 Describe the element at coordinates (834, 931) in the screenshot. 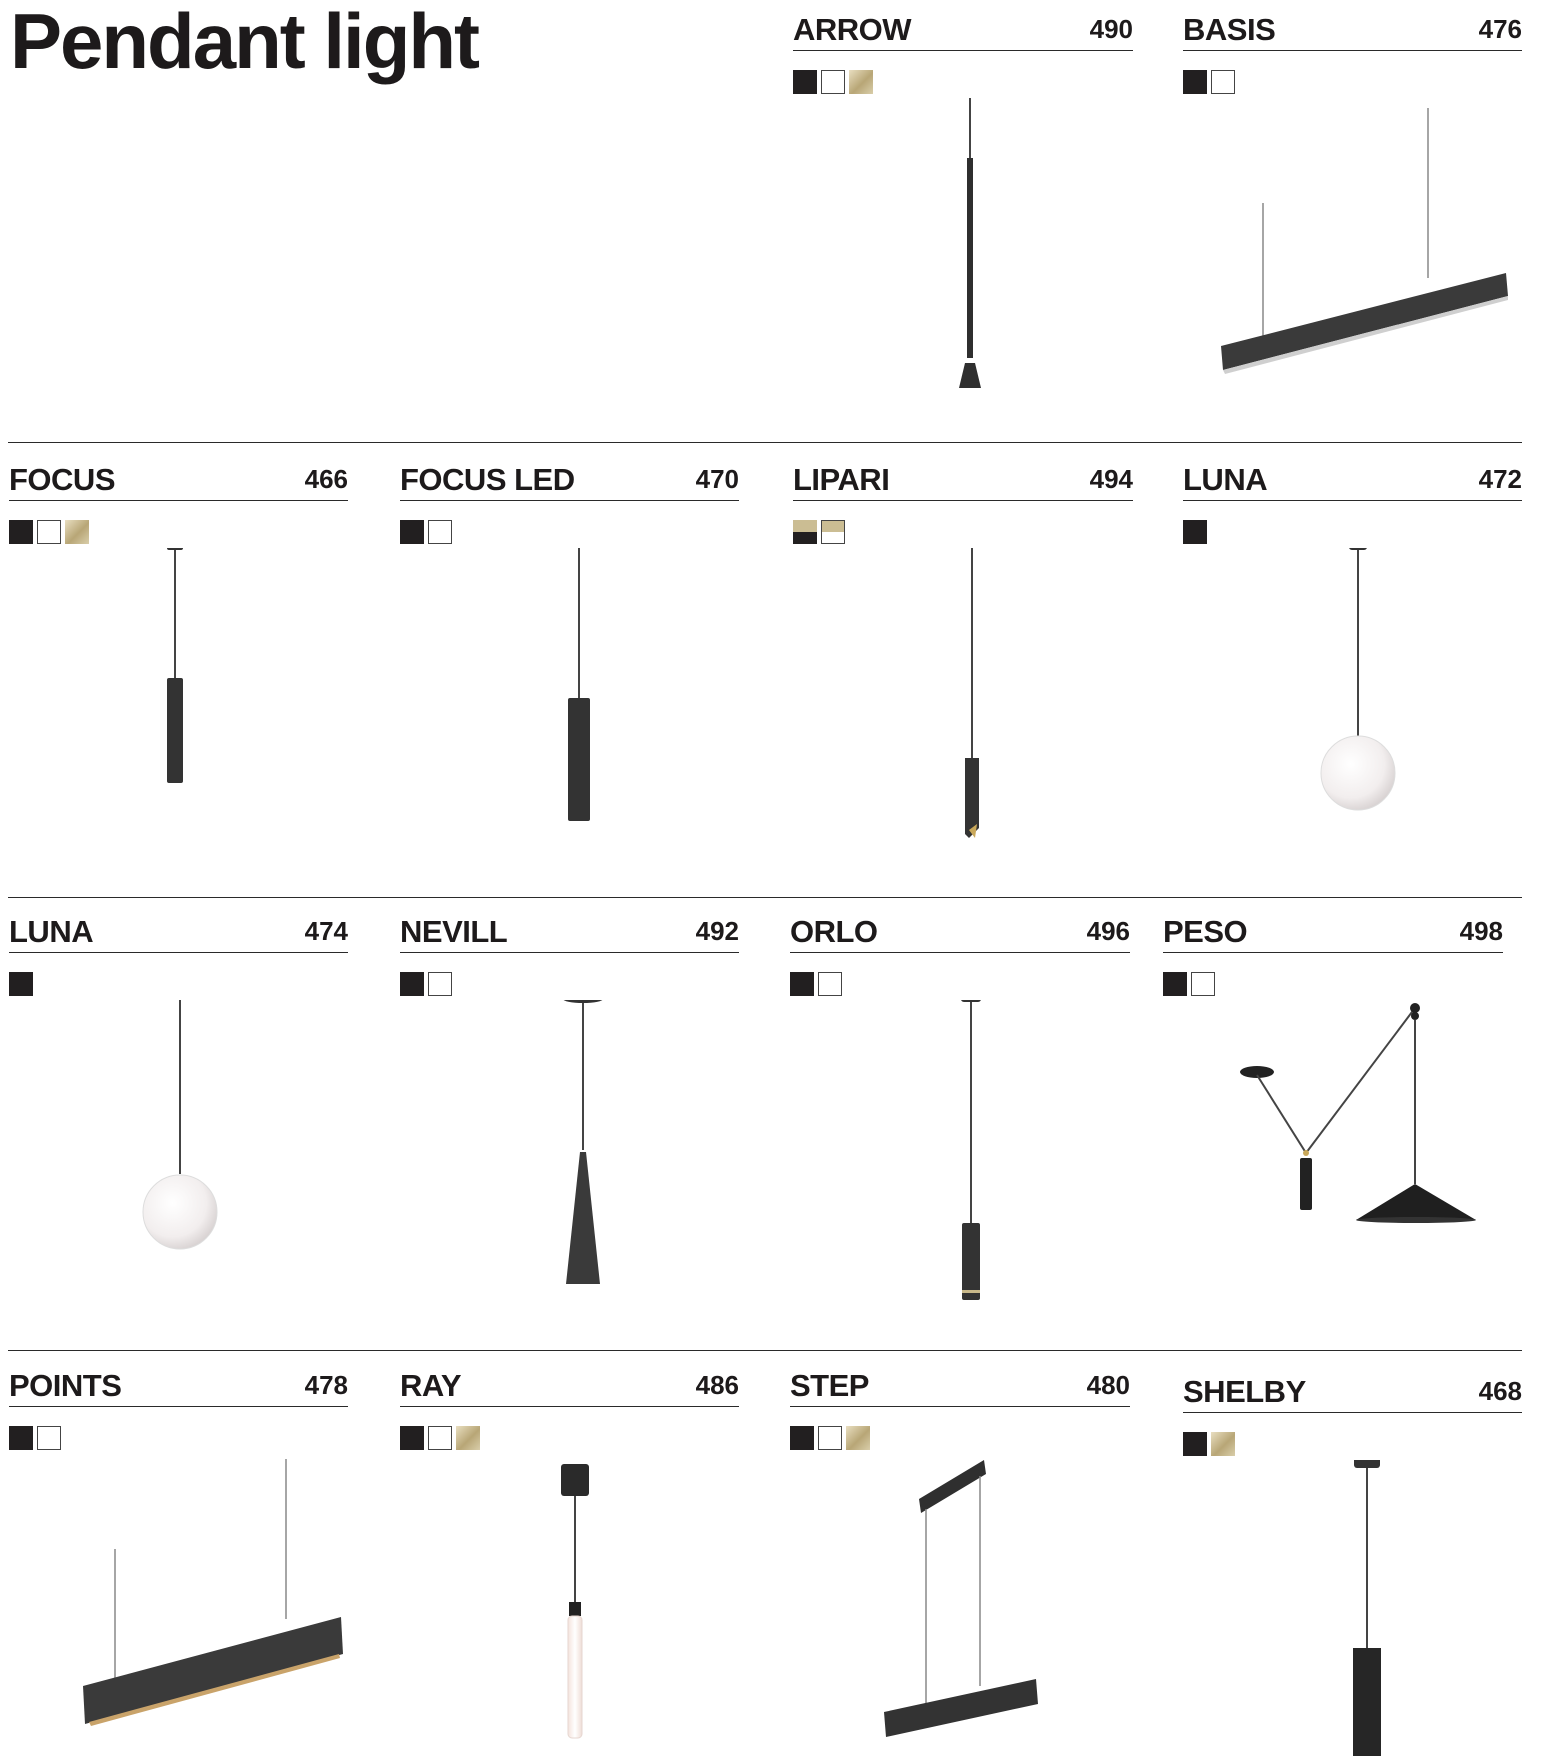

I see `product-name: ORLO` at that location.